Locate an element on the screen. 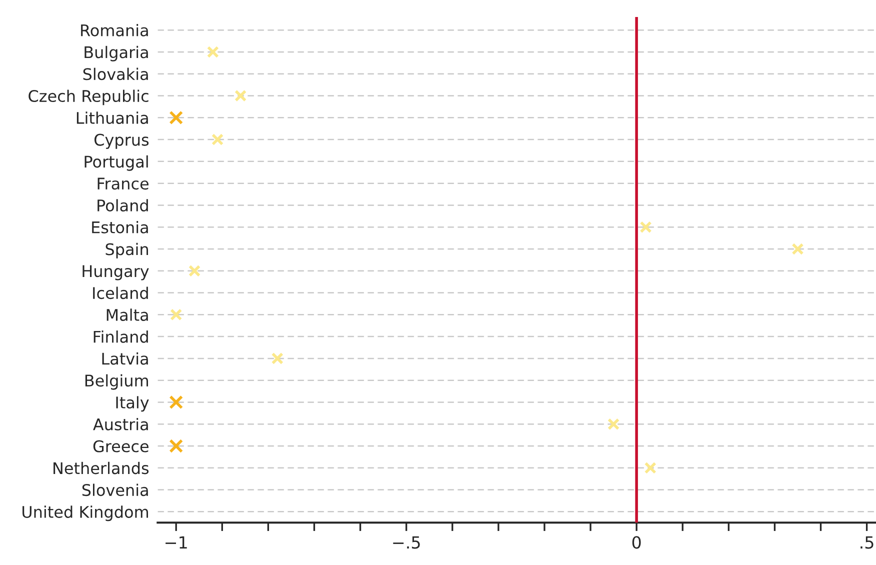  y-tick-label: Greece is located at coordinates (120, 446).